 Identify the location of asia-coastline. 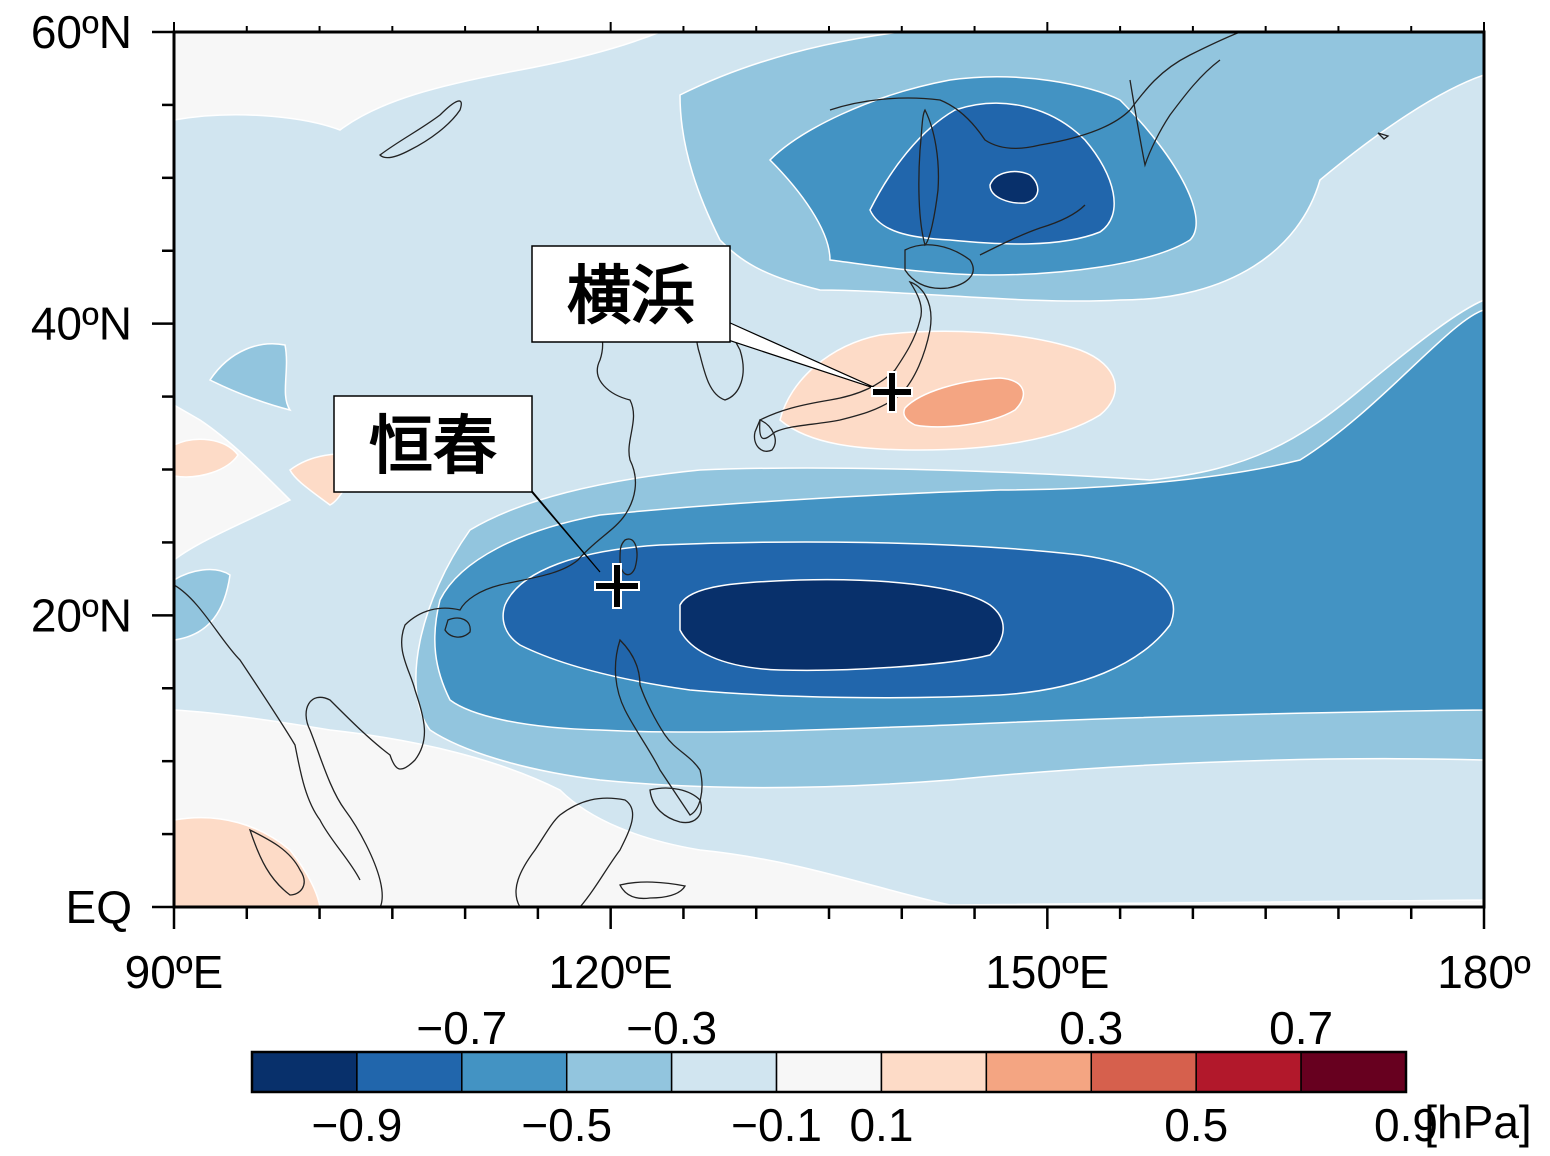
(471, 598).